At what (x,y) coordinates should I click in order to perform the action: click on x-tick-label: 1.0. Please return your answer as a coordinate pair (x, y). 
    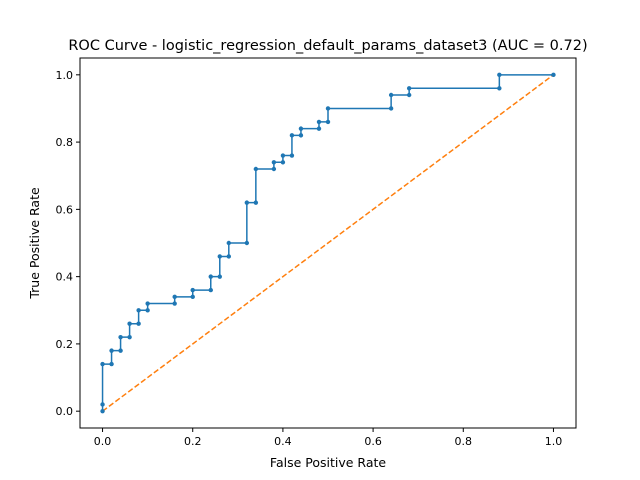
    Looking at the image, I should click on (554, 441).